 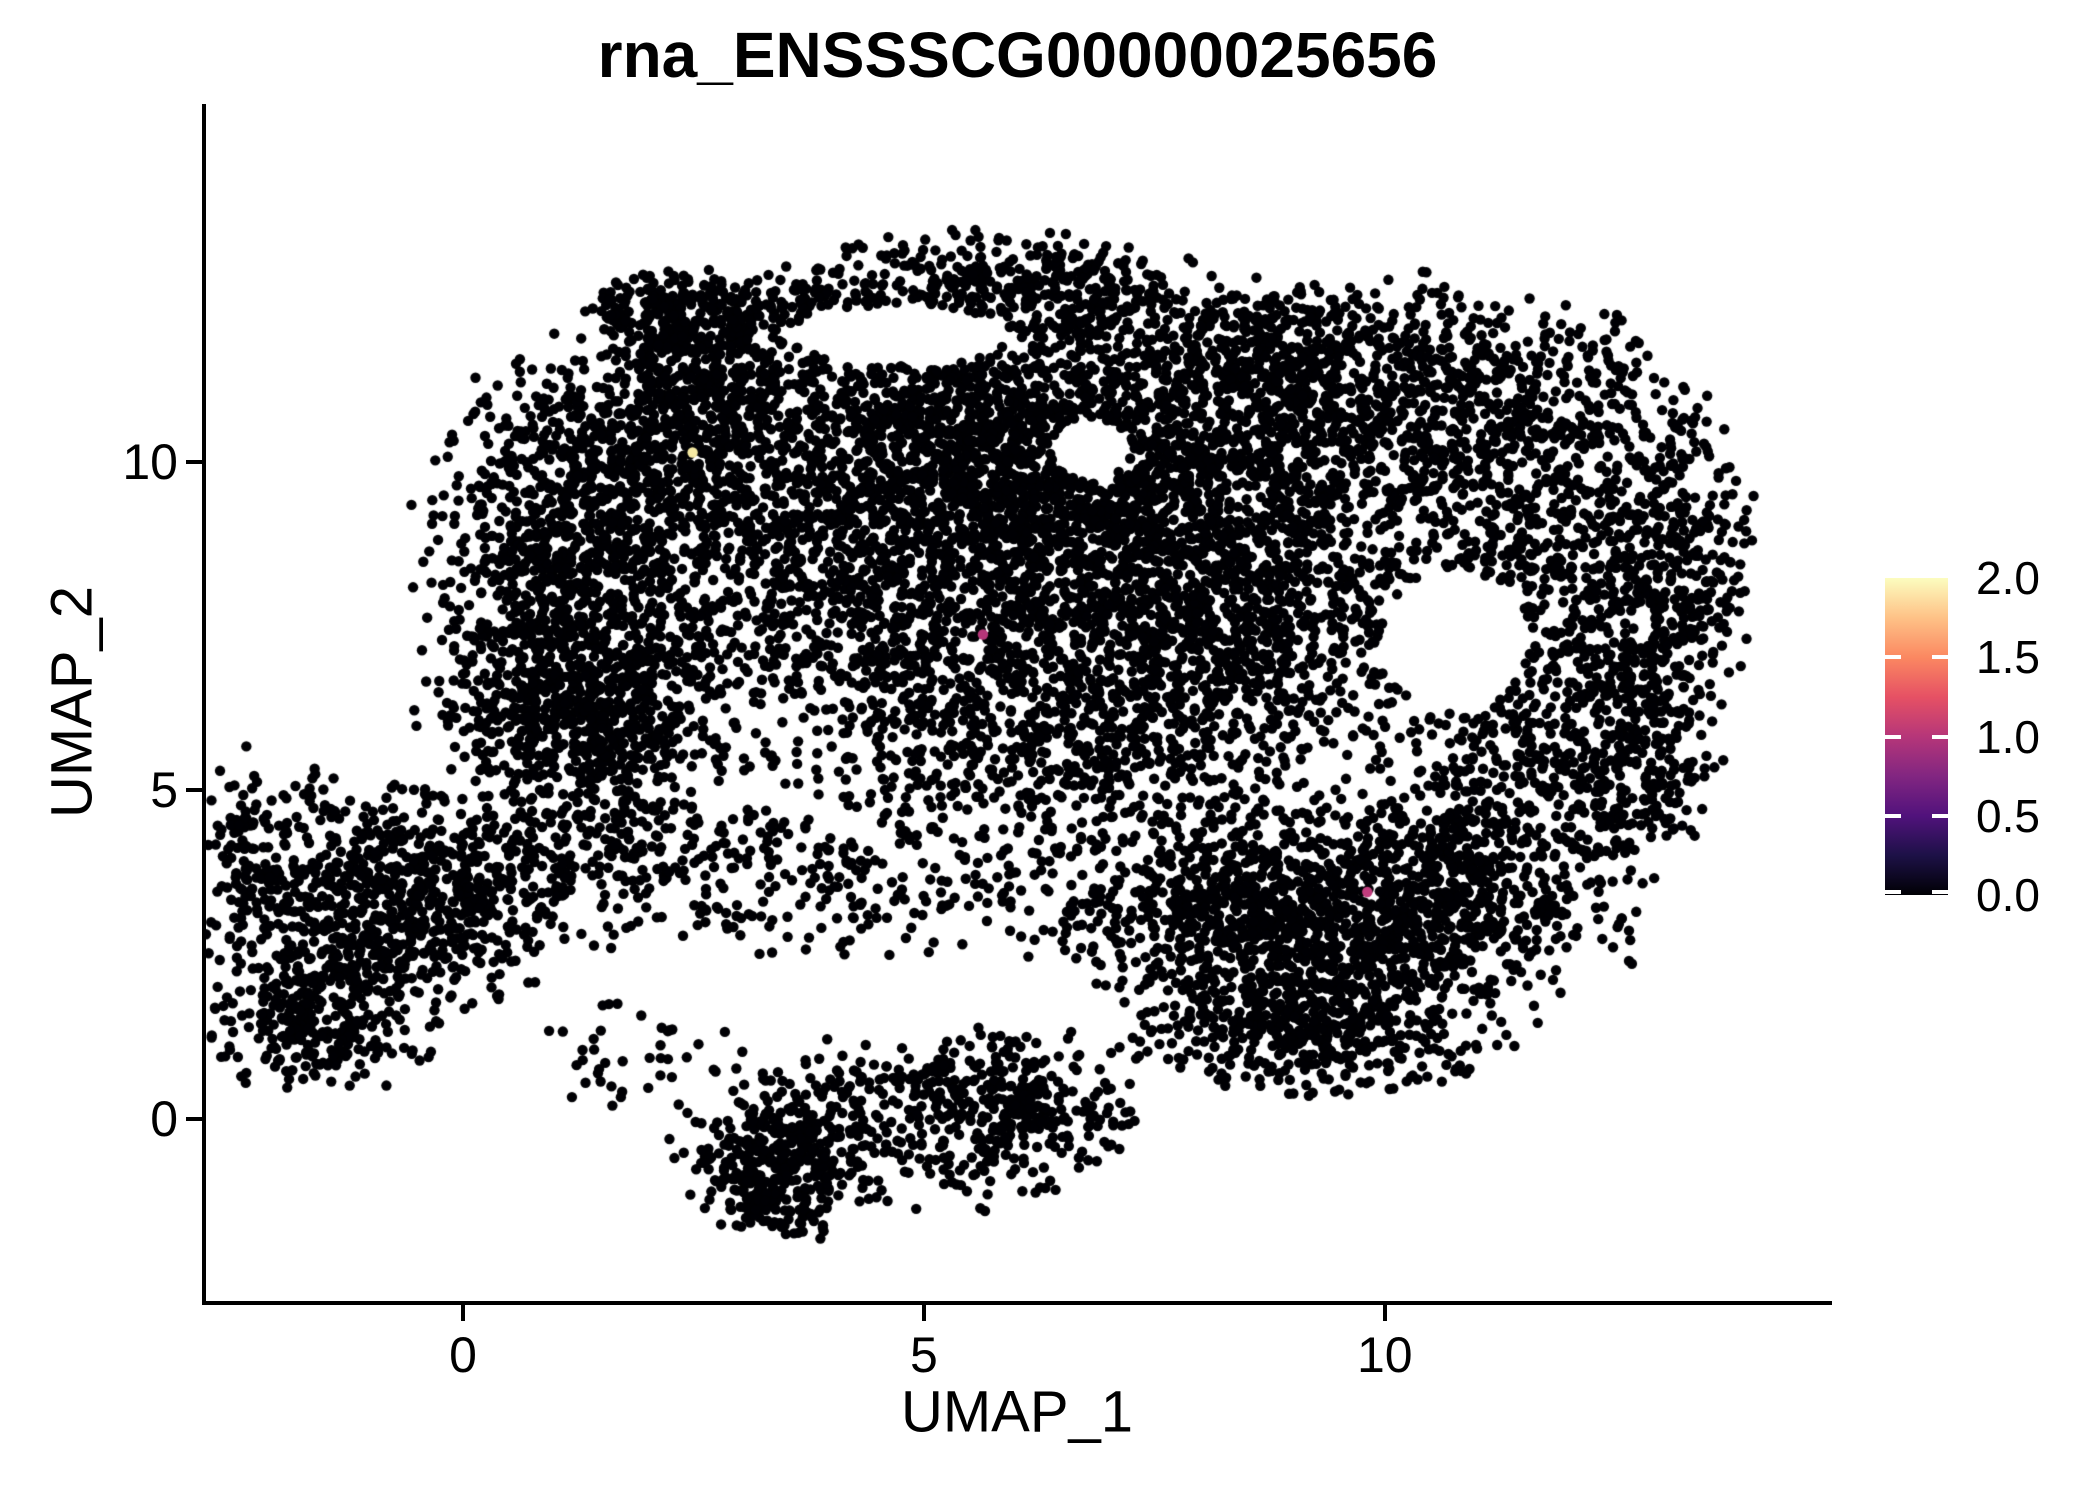 What do you see at coordinates (150, 461) in the screenshot?
I see `y-tick-label: 10` at bounding box center [150, 461].